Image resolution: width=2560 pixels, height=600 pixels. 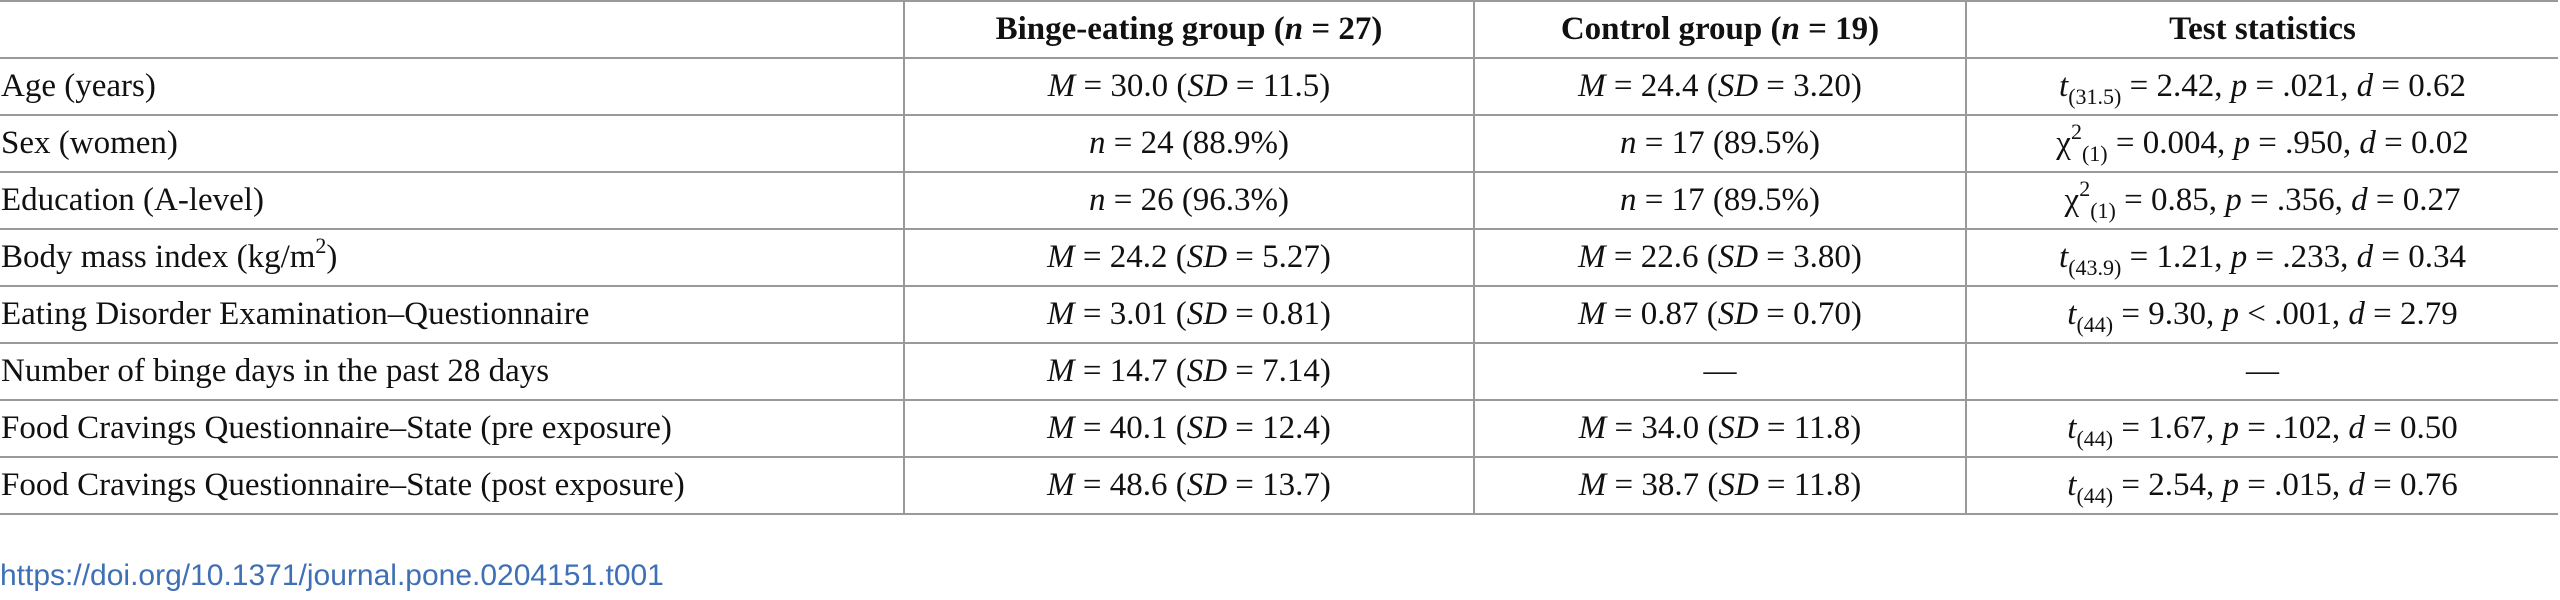 I want to click on control-value: M = 34.0 (SD = 11.8), so click(x=1719, y=428).